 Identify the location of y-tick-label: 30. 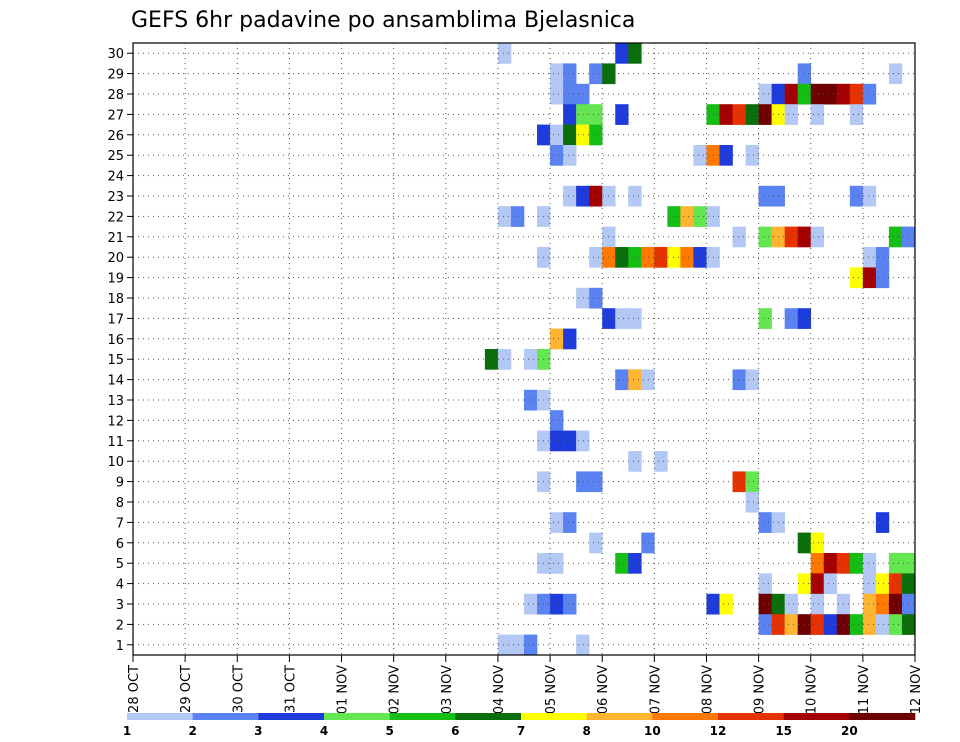
(115, 54).